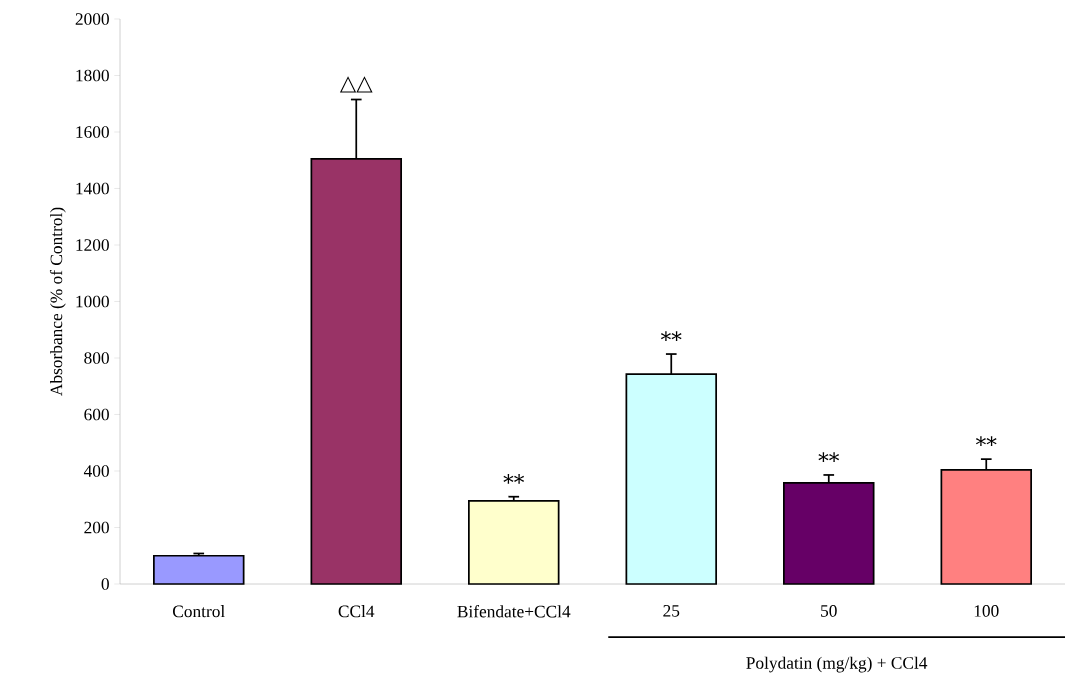 The width and height of the screenshot is (1069, 676). What do you see at coordinates (671, 611) in the screenshot?
I see `x-tick-label: 25` at bounding box center [671, 611].